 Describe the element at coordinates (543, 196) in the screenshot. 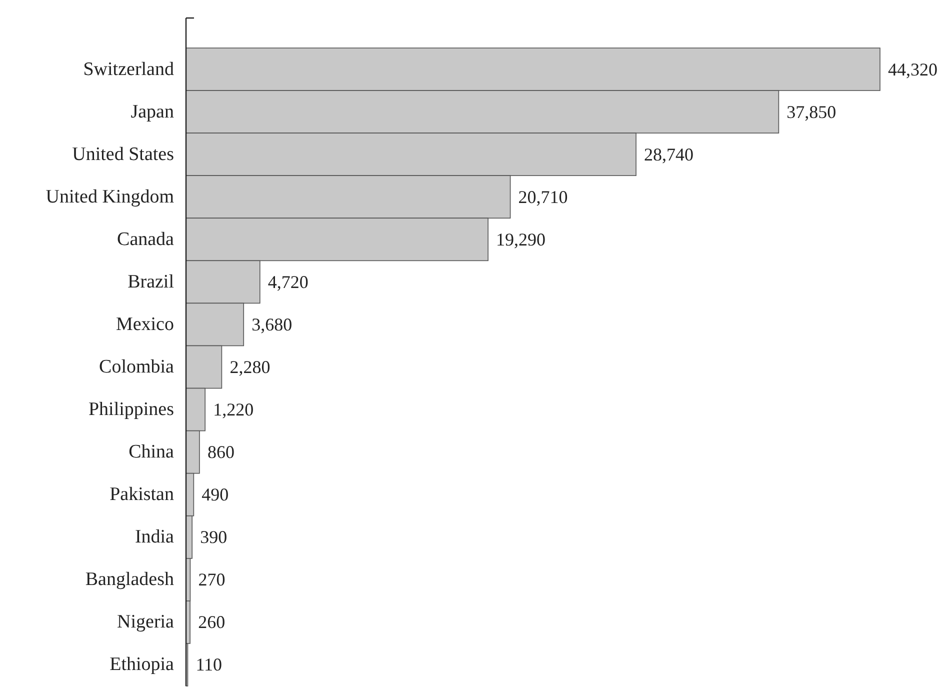

I see `data-label: 20,710` at that location.